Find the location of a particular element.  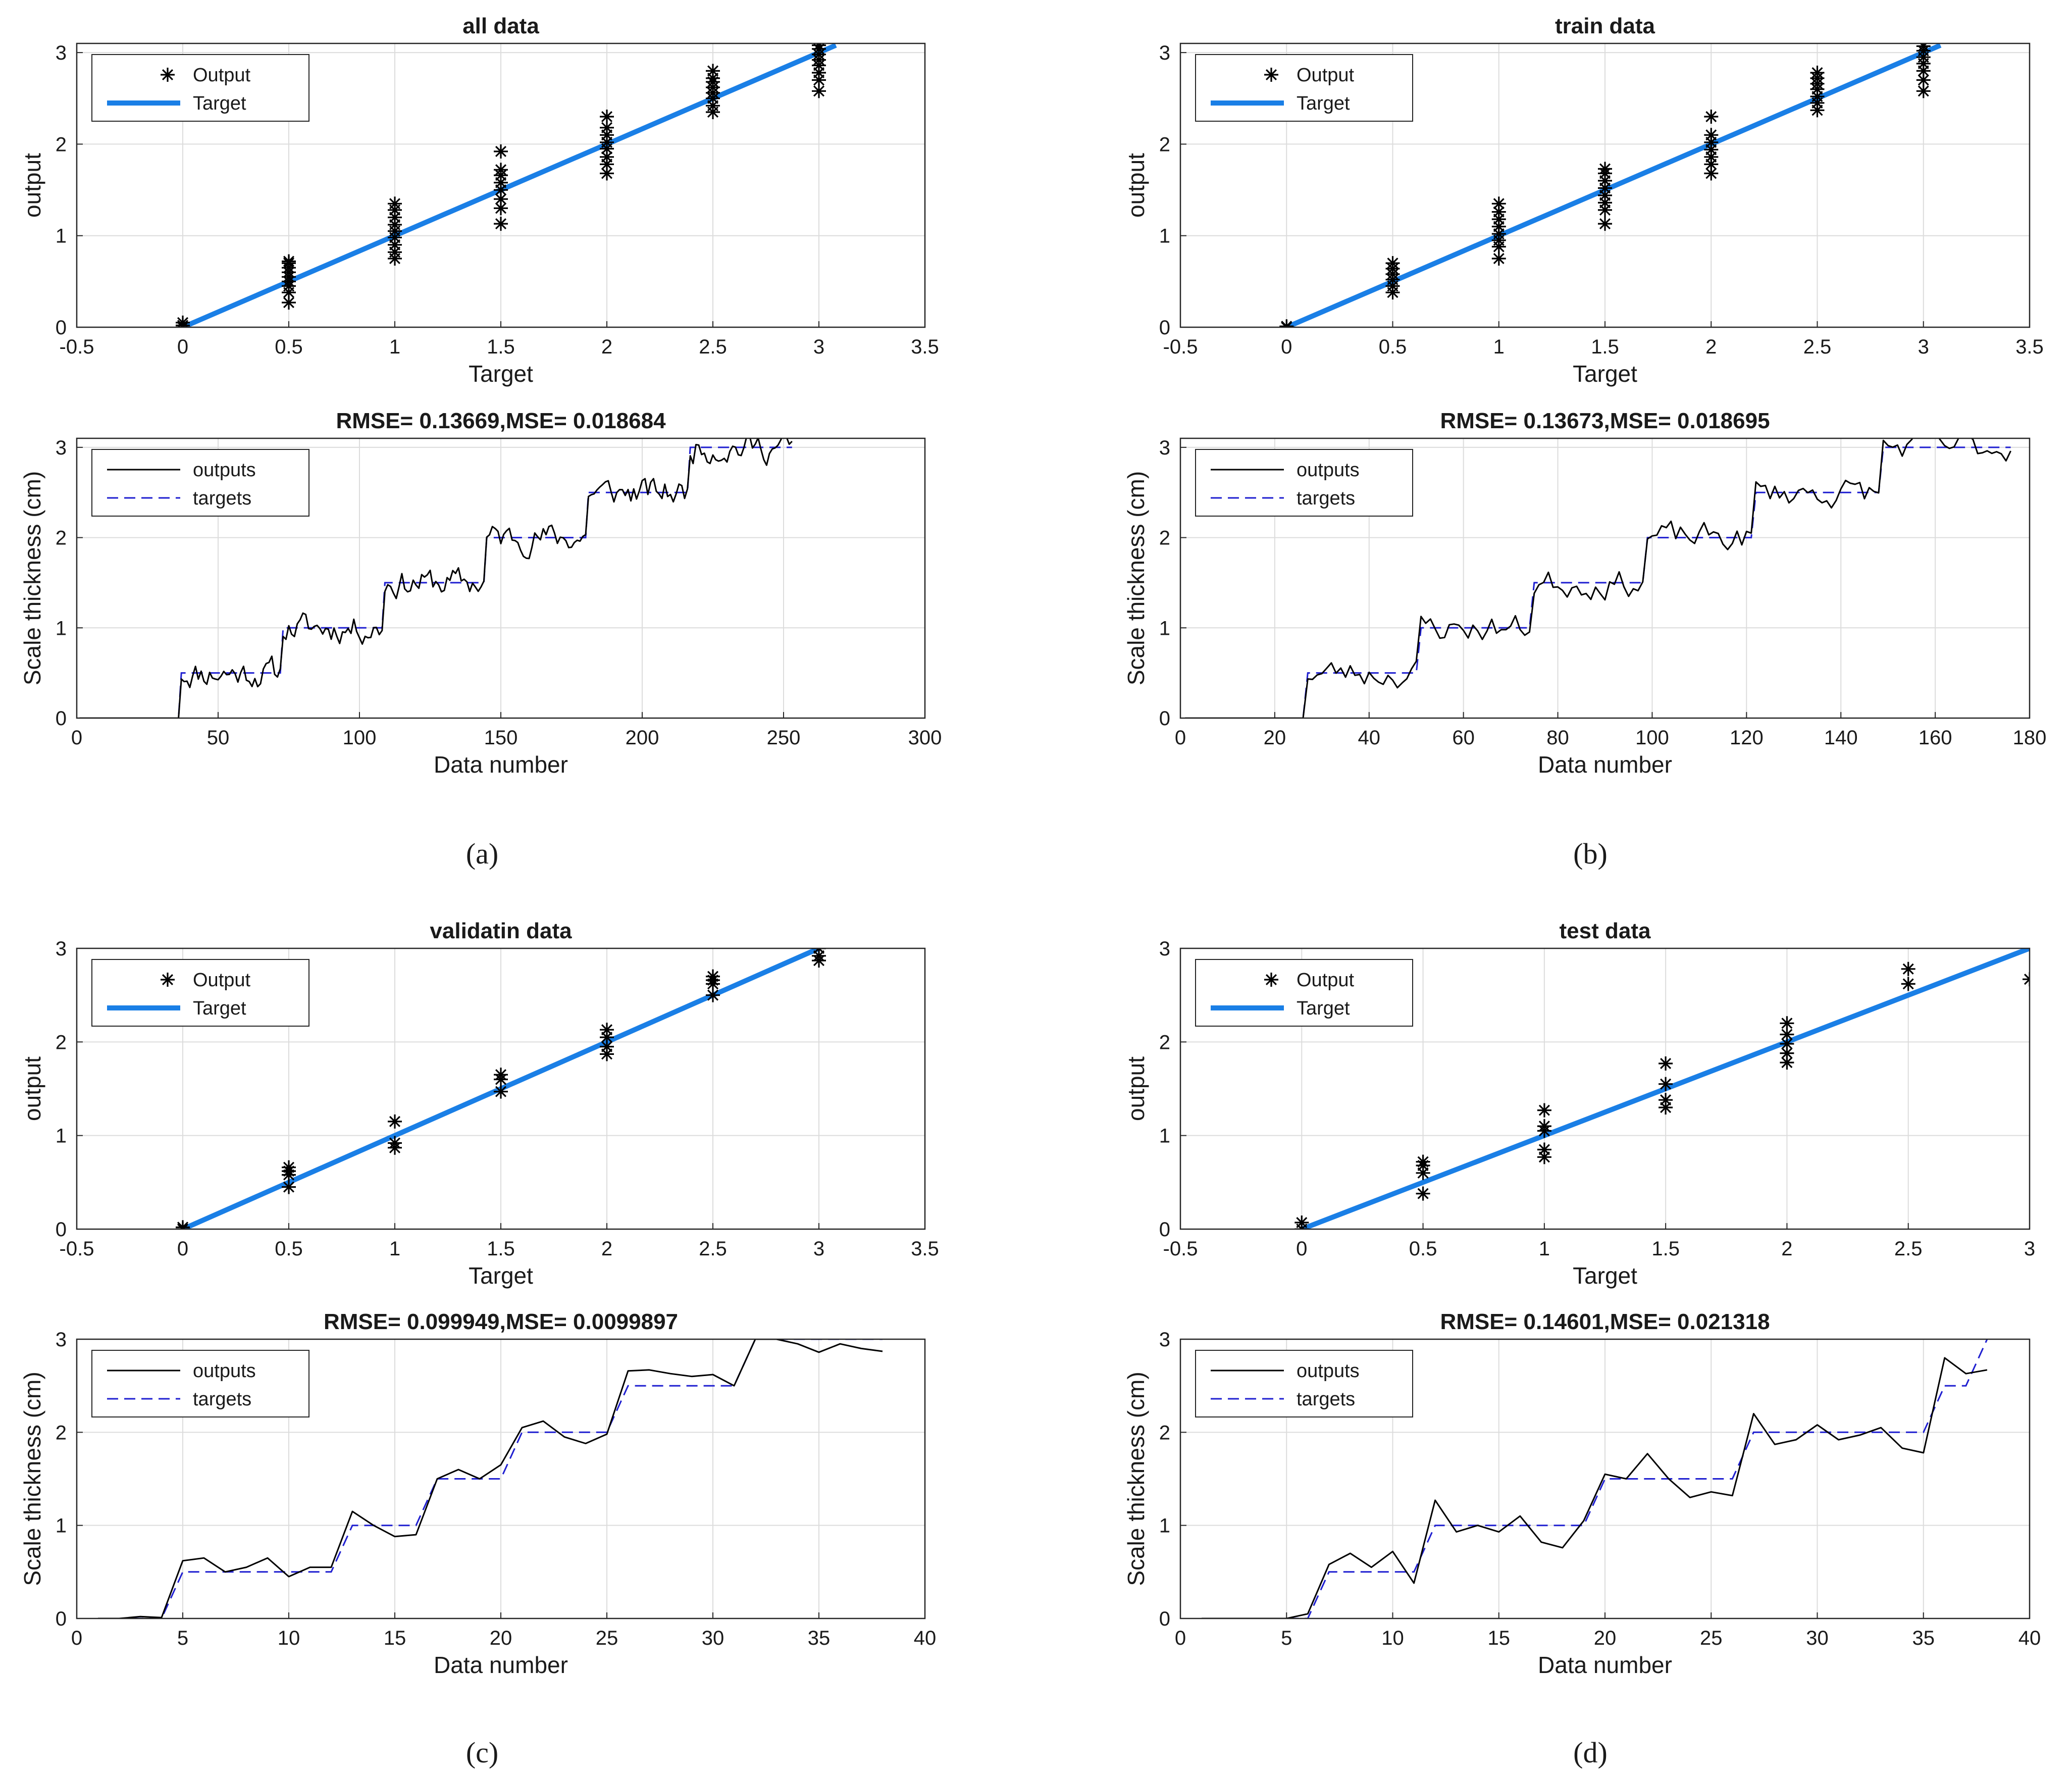

x-tick-label: 20 is located at coordinates (501, 1638).